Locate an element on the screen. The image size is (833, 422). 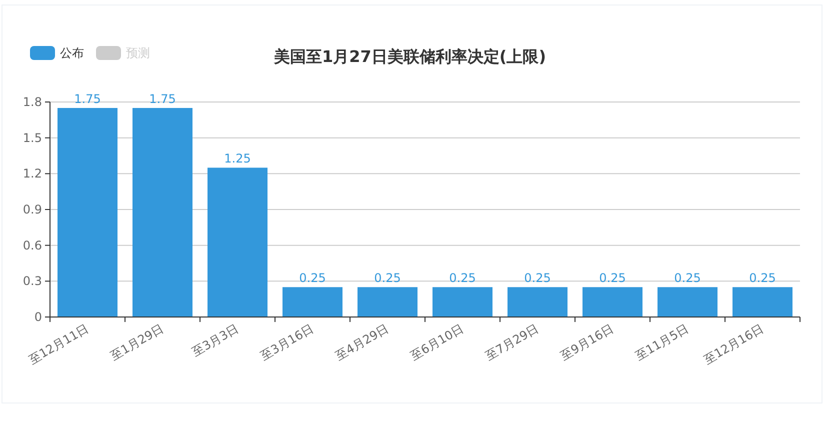
x-tick-label: 至3月3日 is located at coordinates (215, 340).